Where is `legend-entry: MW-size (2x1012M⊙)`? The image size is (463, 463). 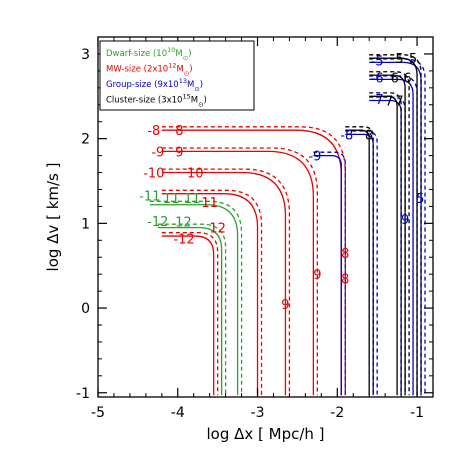
legend-entry: MW-size (2x1012M⊙) is located at coordinates (149, 70).